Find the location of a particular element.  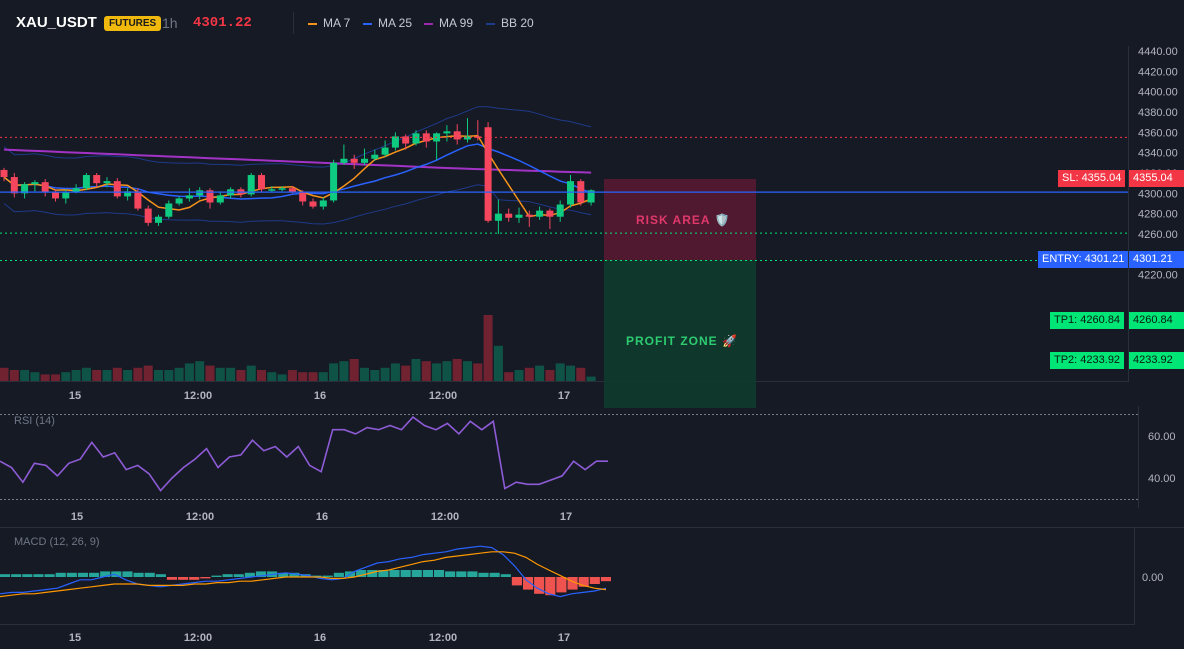

macd-tick-label: 0.00 is located at coordinates (1152, 578).